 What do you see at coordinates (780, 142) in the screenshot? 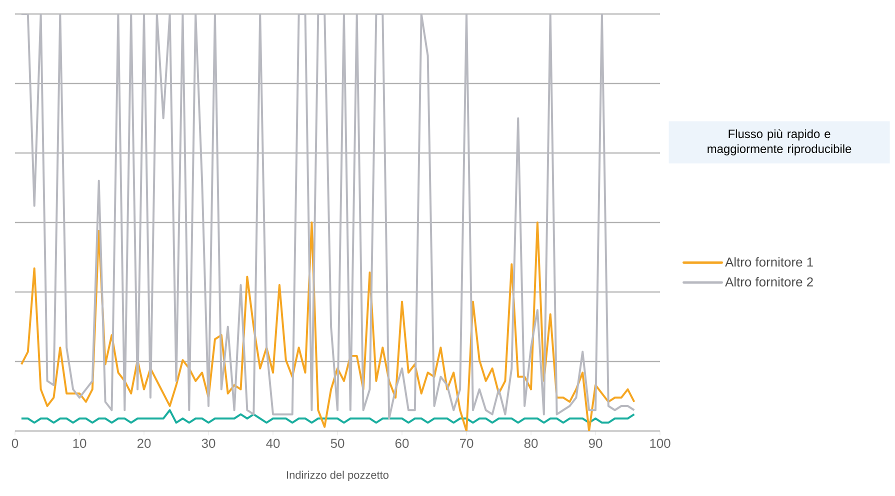
I see `text: Flusso più rapido e maggiormente riproducibile` at bounding box center [780, 142].